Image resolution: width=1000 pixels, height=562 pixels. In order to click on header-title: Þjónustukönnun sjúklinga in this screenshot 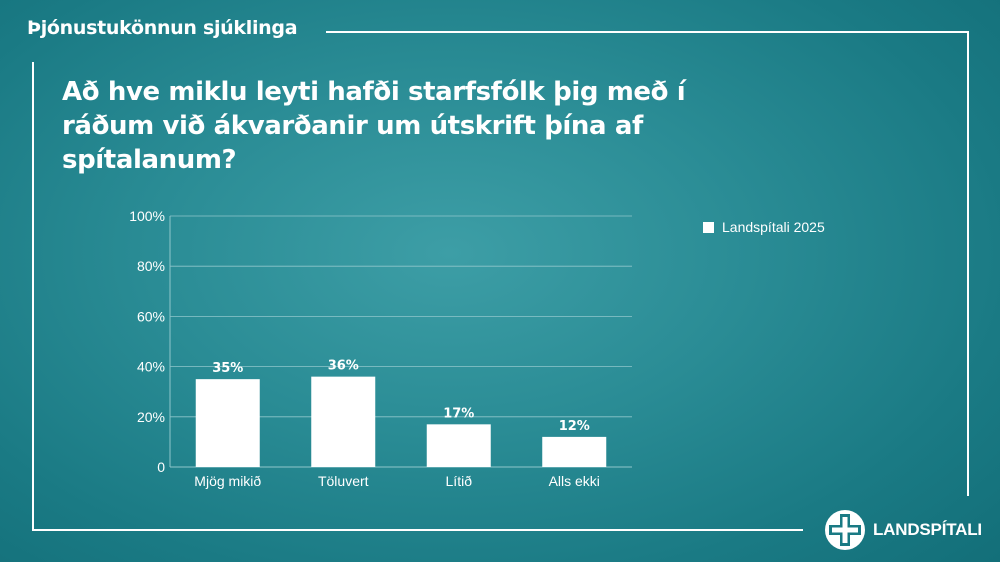, I will do `click(162, 28)`.